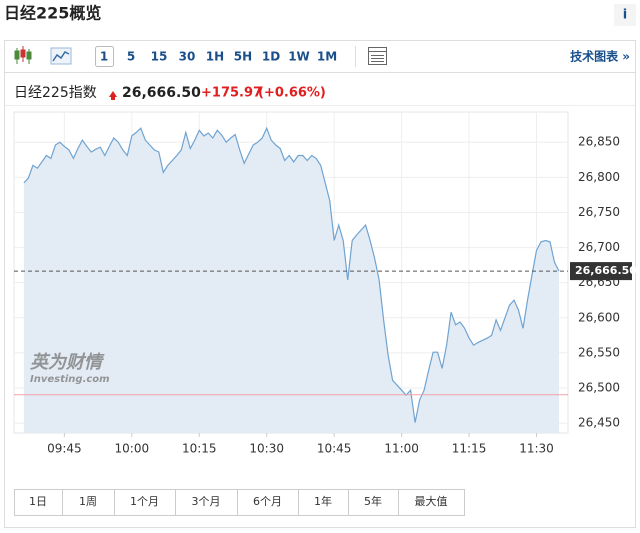 This screenshot has width=640, height=533. What do you see at coordinates (401, 449) in the screenshot?
I see `x-tick-label: 11:00` at bounding box center [401, 449].